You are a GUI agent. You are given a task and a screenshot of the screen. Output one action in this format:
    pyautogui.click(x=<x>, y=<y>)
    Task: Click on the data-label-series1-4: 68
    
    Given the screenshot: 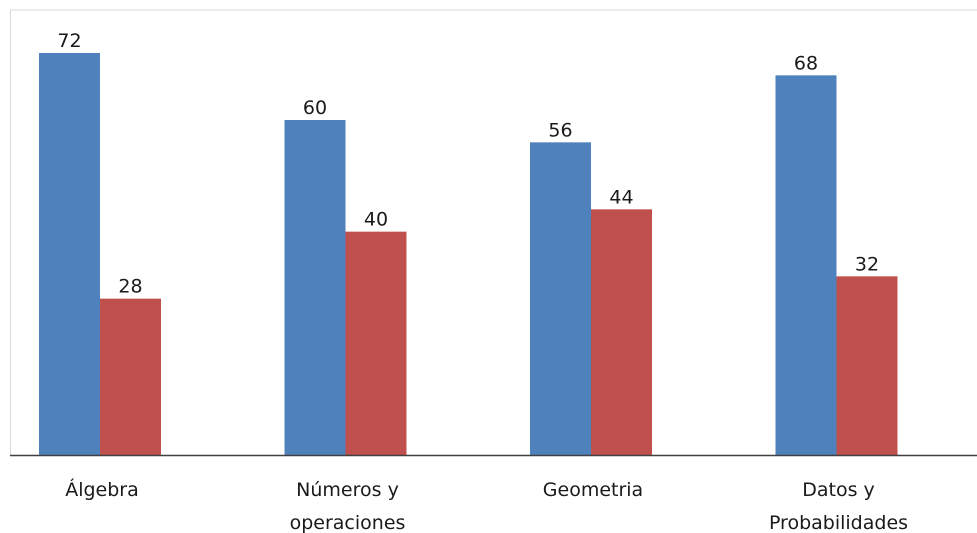 What is the action you would take?
    pyautogui.click(x=806, y=63)
    